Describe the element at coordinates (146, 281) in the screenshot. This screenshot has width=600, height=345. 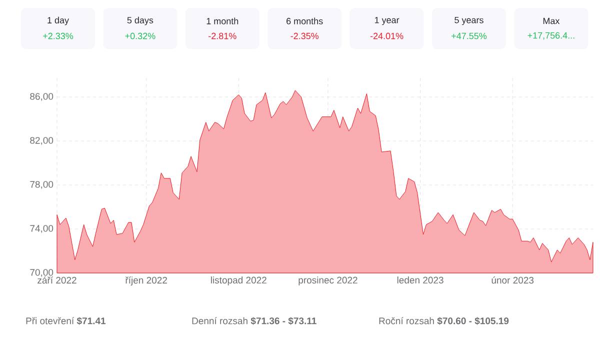
I see `x-tick-label: říjen 2022` at that location.